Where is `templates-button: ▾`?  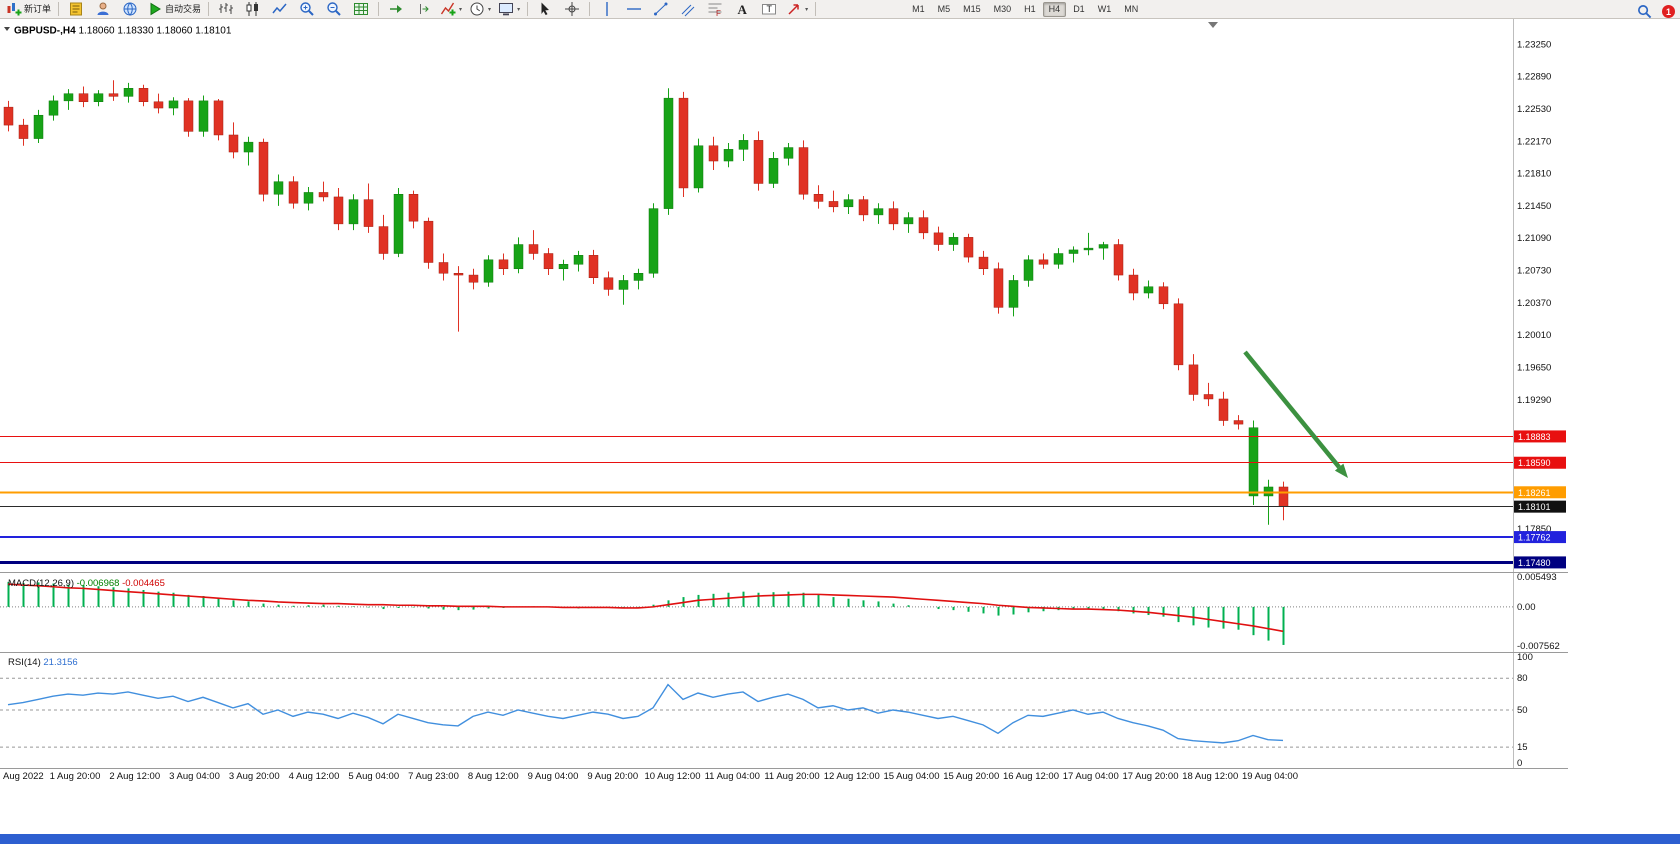
templates-button: ▾ is located at coordinates (509, 9).